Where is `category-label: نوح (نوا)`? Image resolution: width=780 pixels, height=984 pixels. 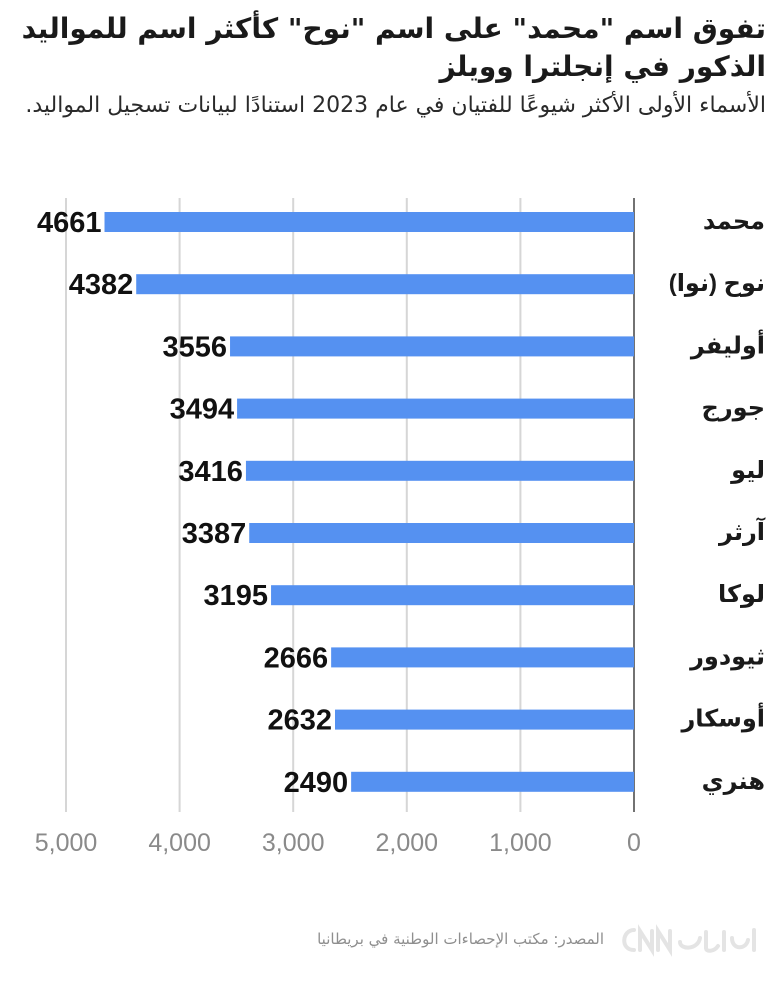 category-label: نوح (نوا) is located at coordinates (717, 283).